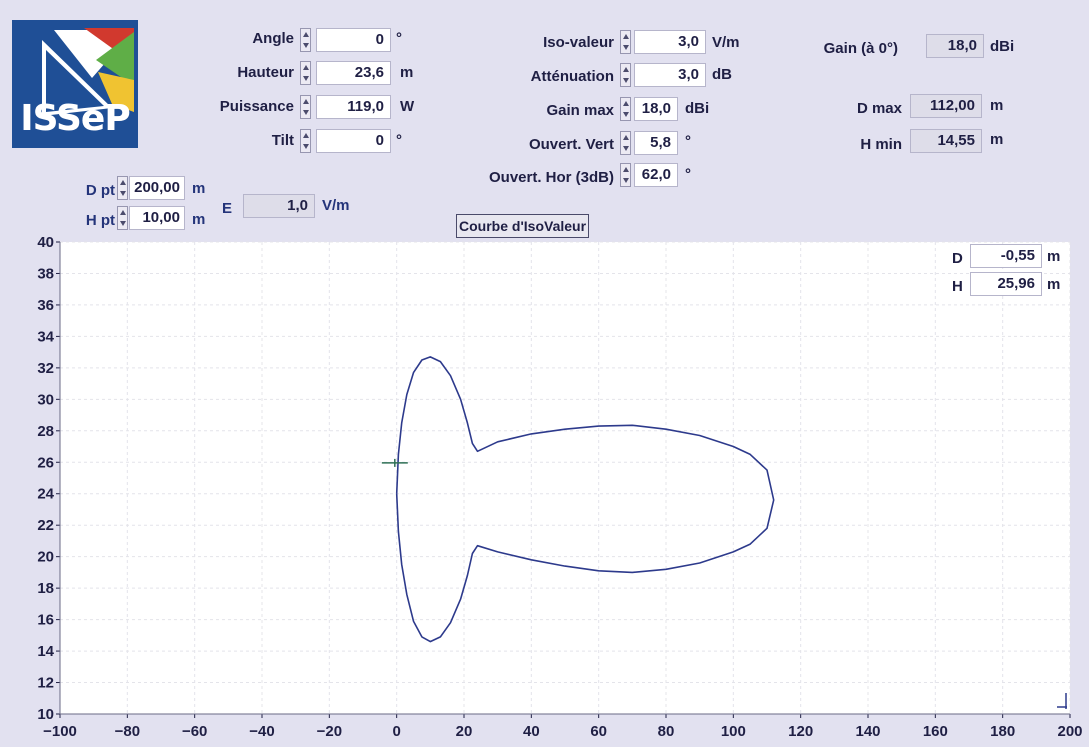 This screenshot has width=1089, height=747. I want to click on cursor-h-value: 25,96, so click(1006, 284).